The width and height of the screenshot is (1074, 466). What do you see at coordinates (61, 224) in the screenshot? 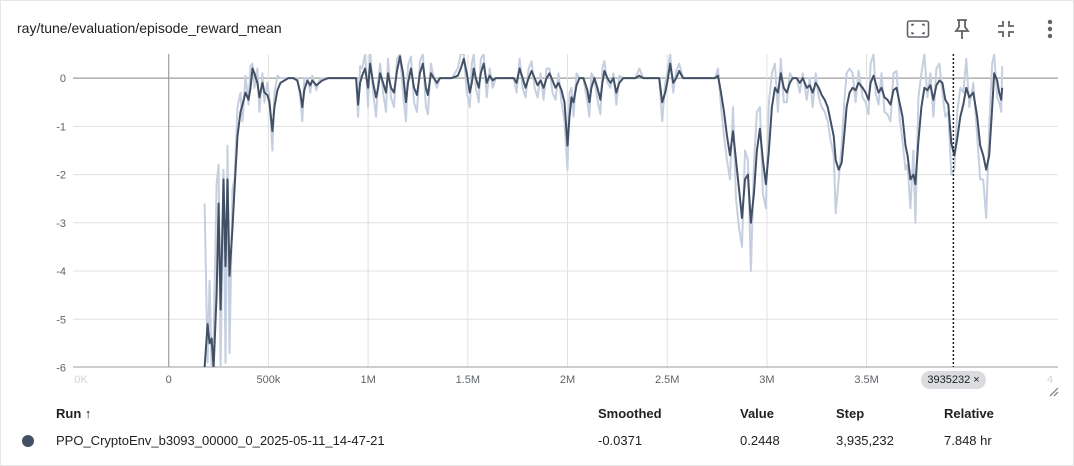
I see `y-tick-label: -3` at bounding box center [61, 224].